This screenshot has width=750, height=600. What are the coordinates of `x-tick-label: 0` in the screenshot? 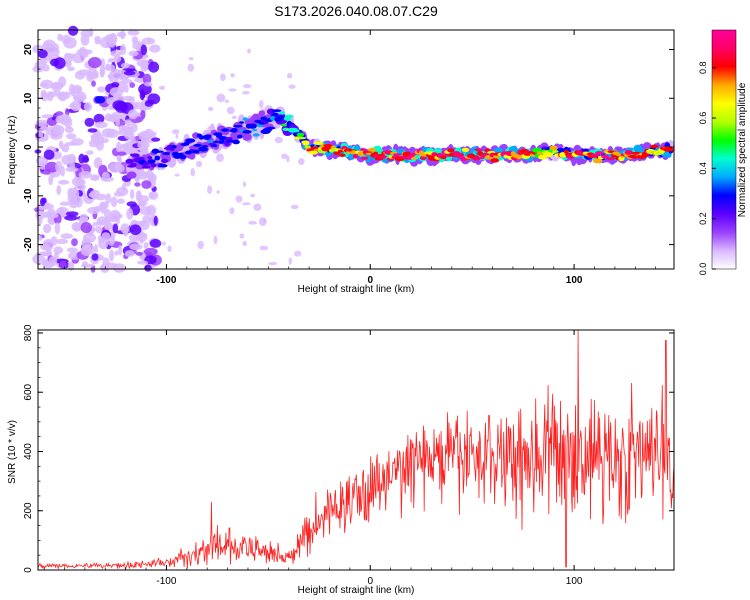 It's located at (370, 581).